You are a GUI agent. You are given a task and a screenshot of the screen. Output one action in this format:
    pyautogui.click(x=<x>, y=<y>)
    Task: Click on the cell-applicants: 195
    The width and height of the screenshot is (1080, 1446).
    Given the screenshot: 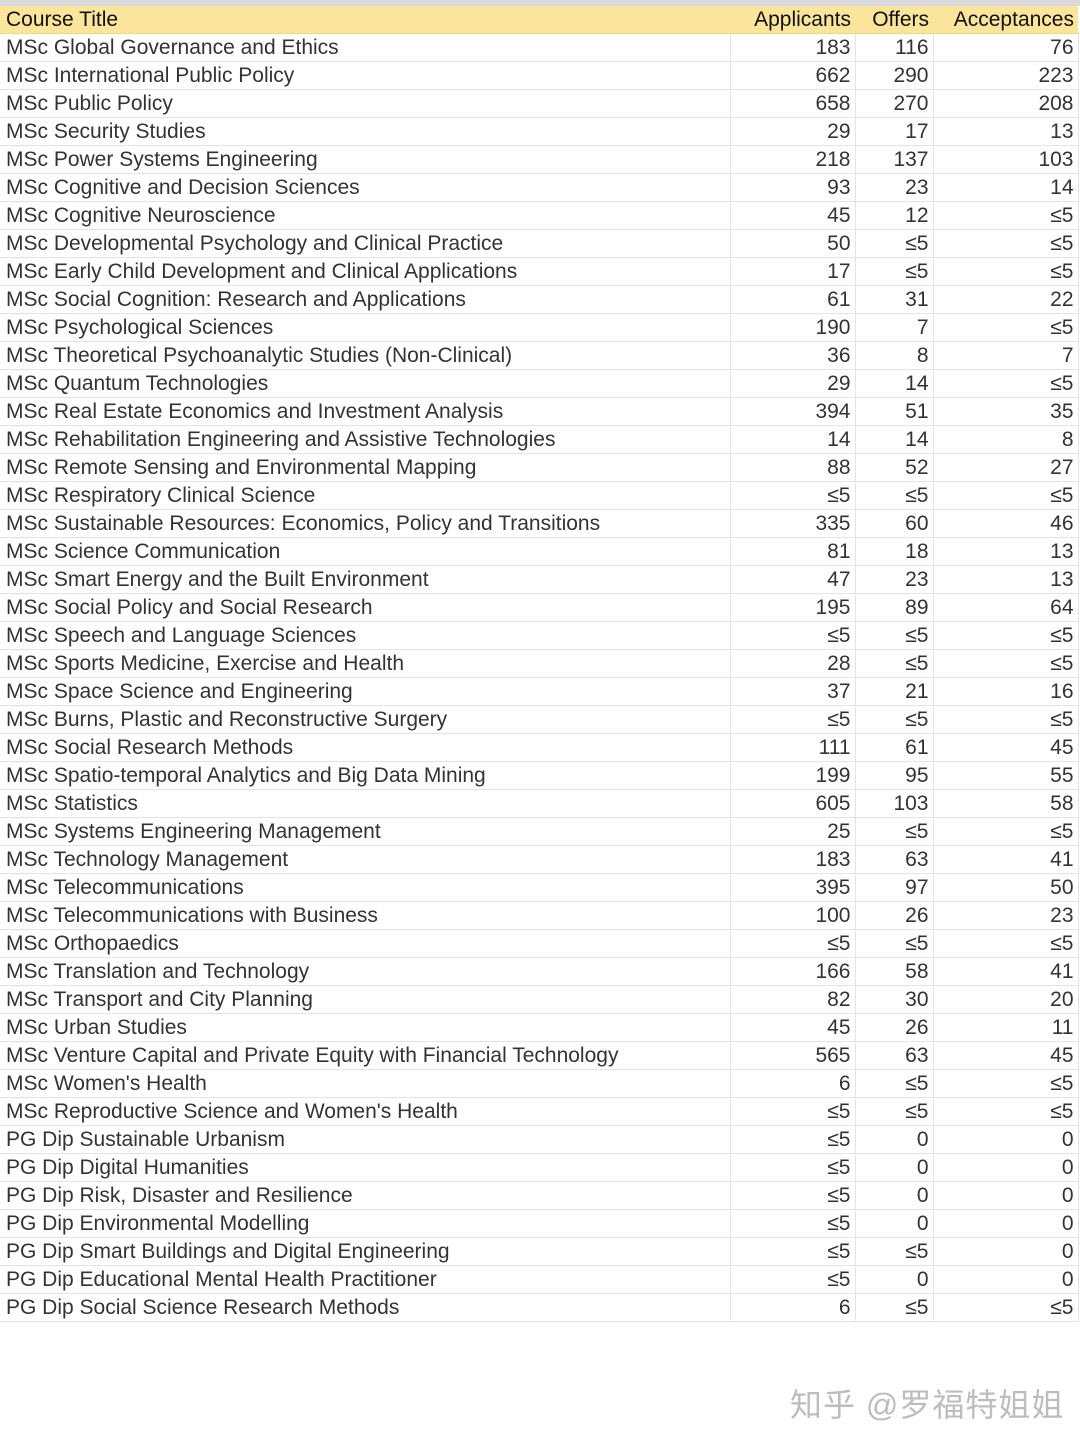 What is the action you would take?
    pyautogui.click(x=793, y=607)
    